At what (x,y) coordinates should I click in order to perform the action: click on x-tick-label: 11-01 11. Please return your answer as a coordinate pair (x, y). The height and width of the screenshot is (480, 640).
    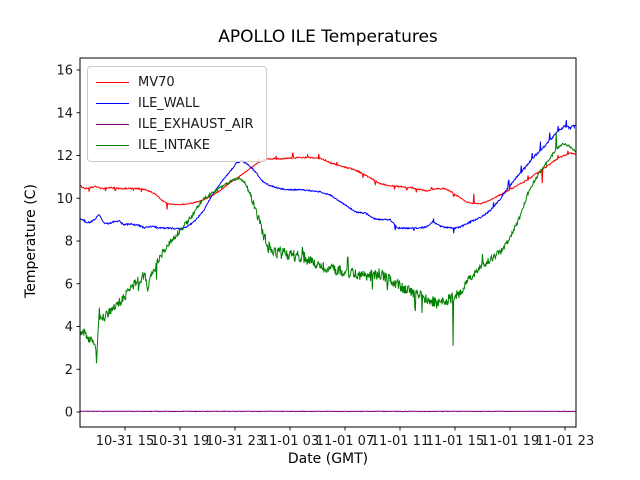
    Looking at the image, I should click on (400, 441).